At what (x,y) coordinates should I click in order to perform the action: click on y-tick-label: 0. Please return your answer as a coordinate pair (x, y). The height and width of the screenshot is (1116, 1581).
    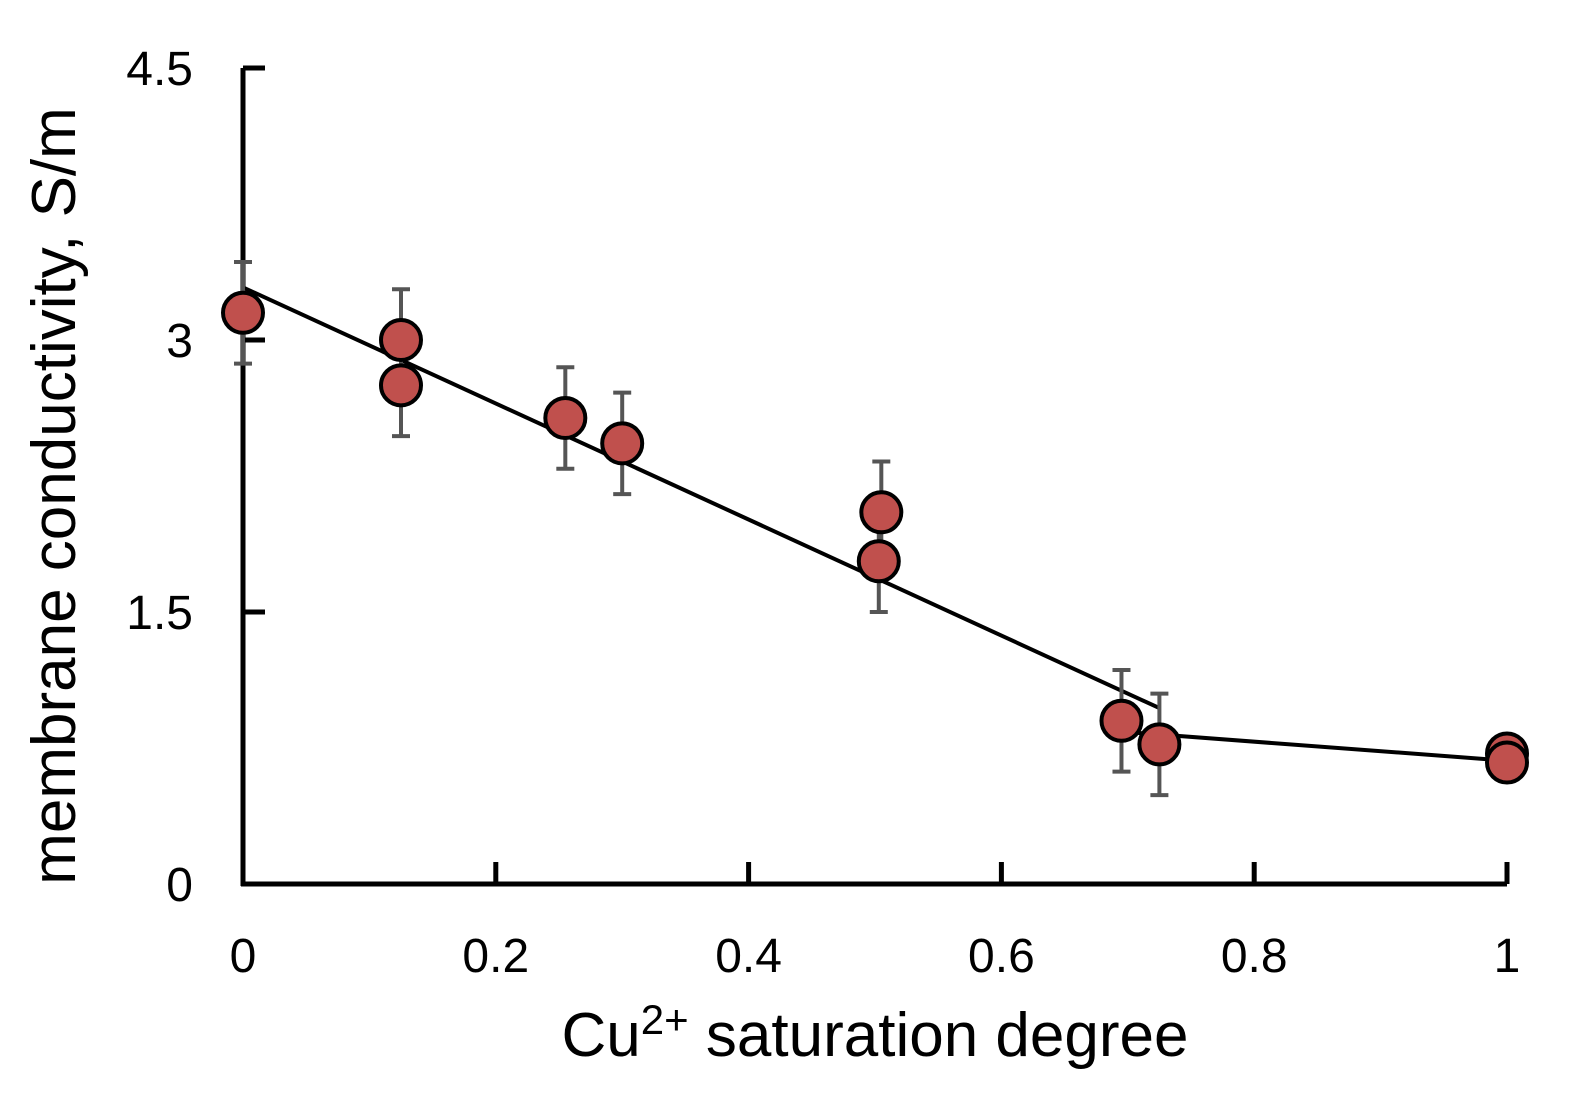
    Looking at the image, I should click on (179, 885).